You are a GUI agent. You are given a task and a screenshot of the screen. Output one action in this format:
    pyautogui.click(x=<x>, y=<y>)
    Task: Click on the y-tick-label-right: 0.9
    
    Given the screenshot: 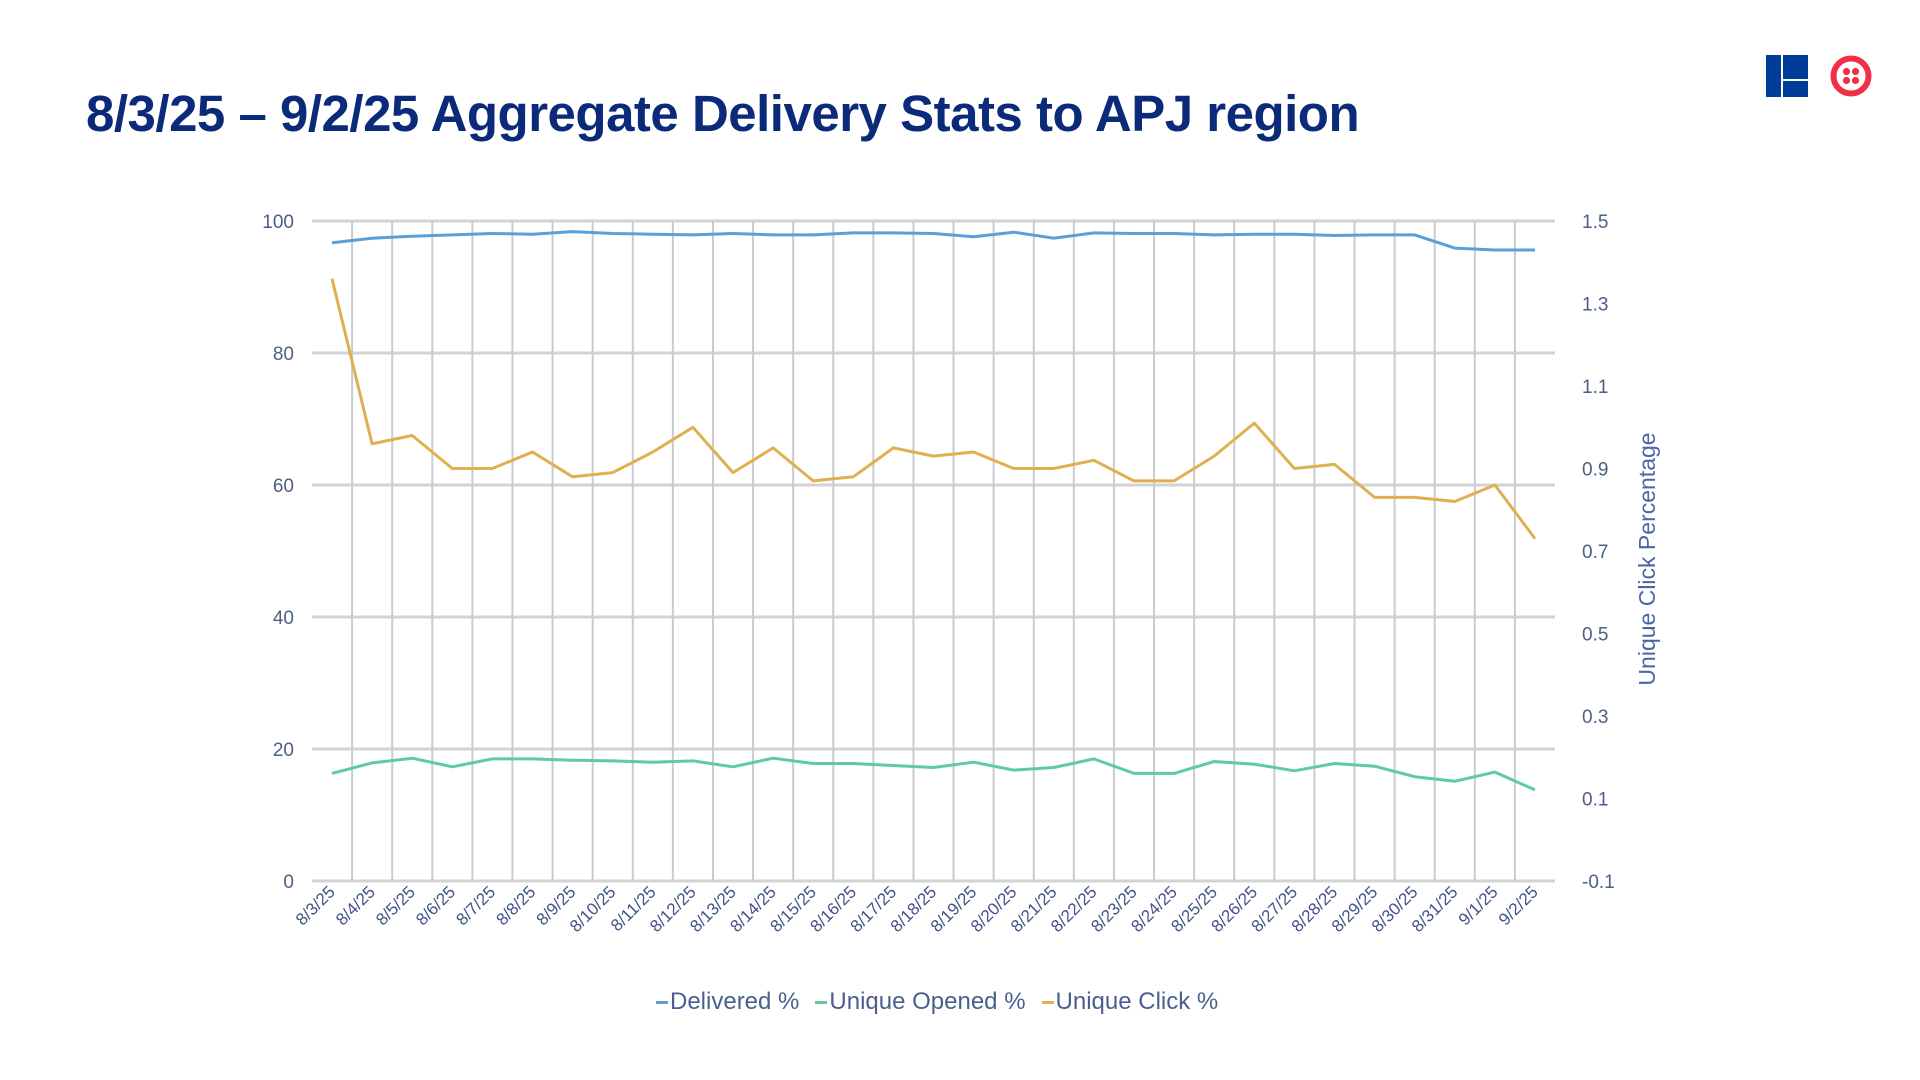 What is the action you would take?
    pyautogui.click(x=1595, y=470)
    